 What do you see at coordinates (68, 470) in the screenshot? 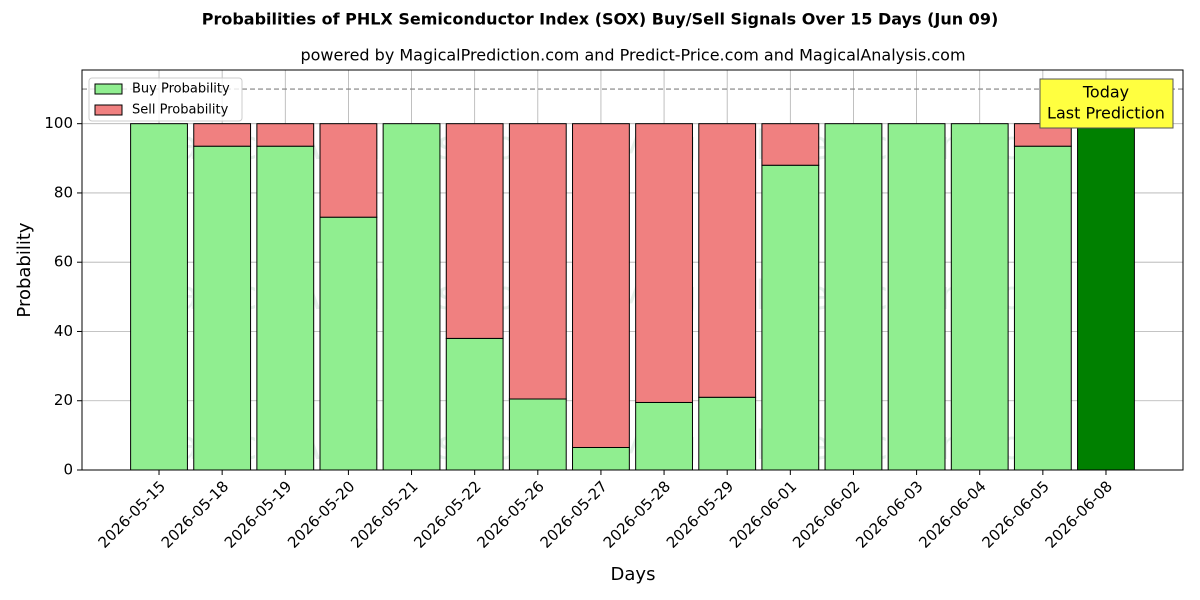
I see `y-tick-label: 0` at bounding box center [68, 470].